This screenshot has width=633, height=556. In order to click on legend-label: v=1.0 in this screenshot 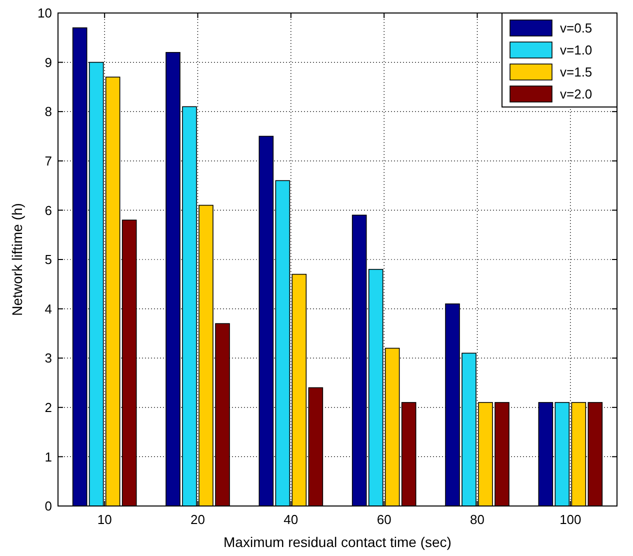, I will do `click(576, 50)`.